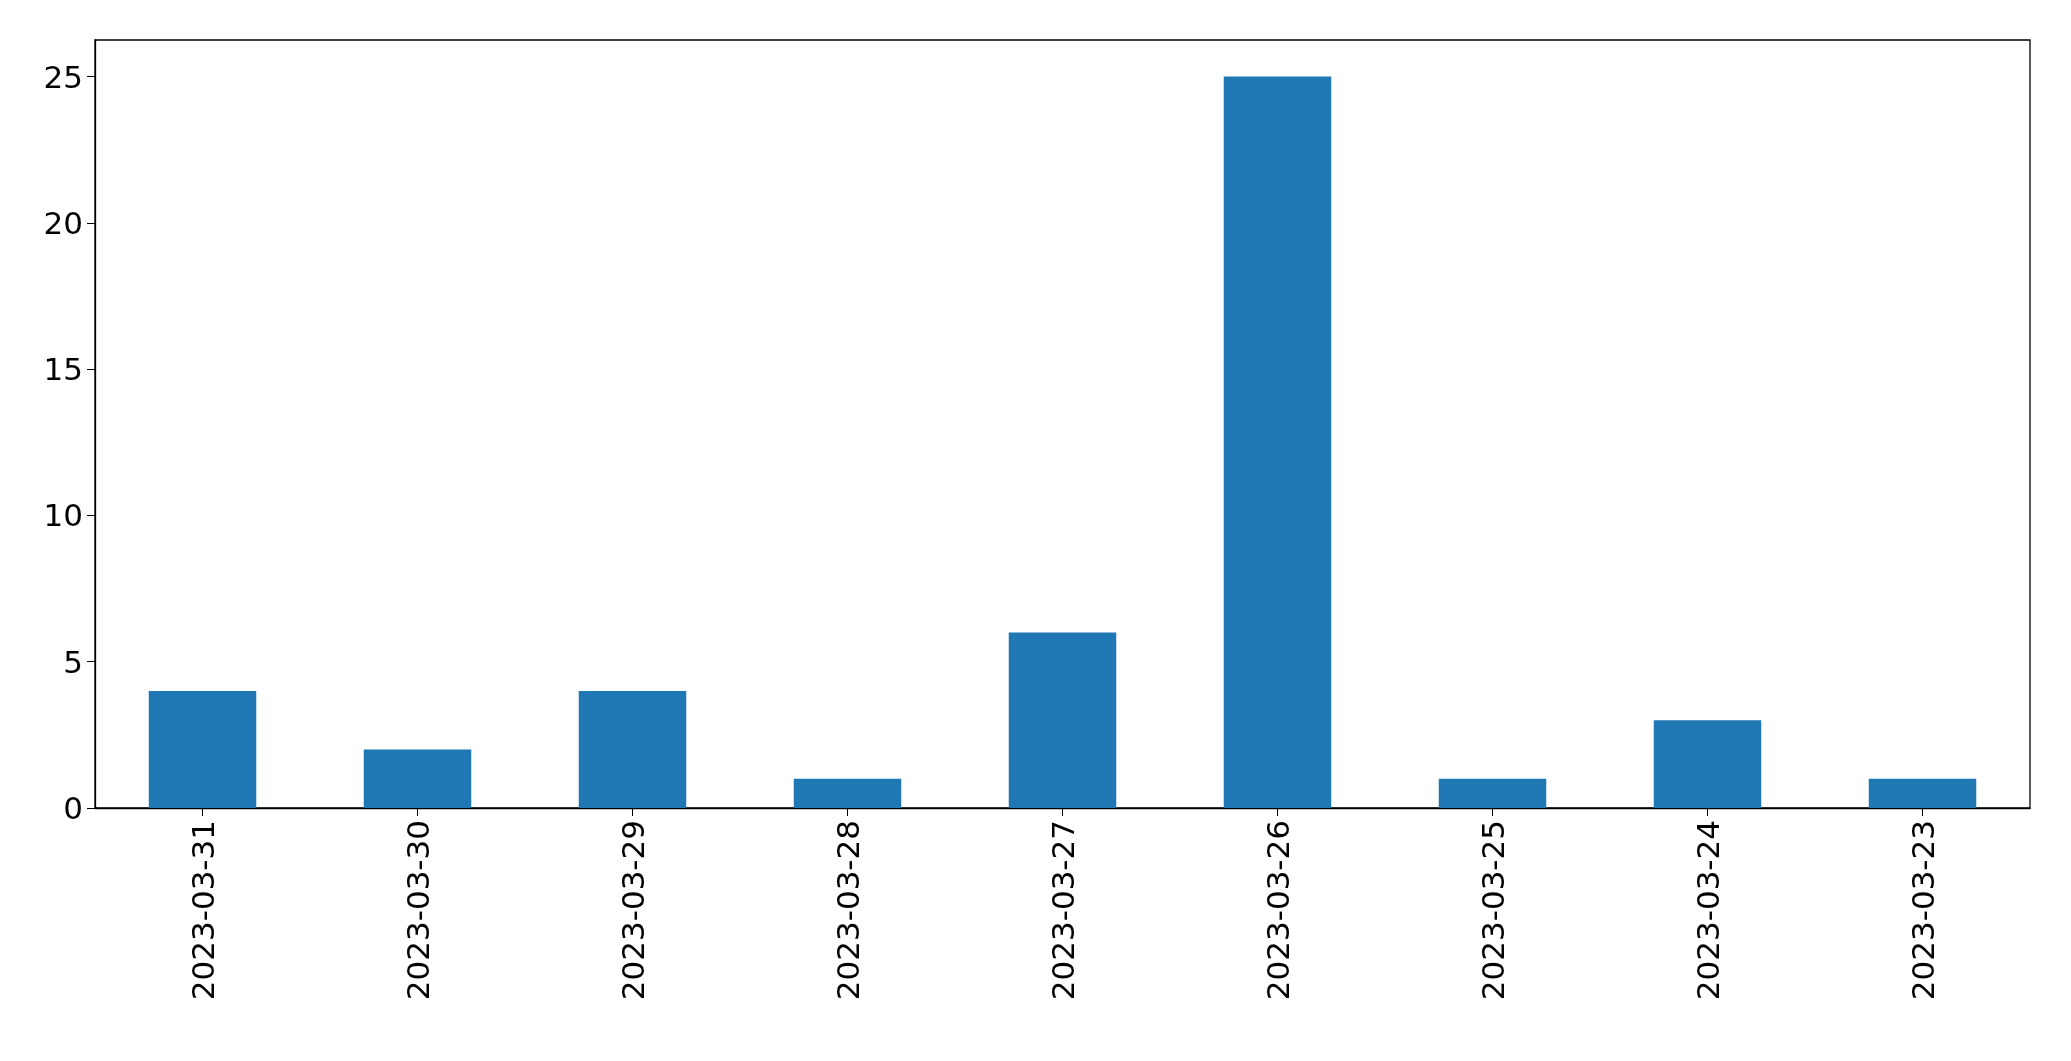  What do you see at coordinates (417, 910) in the screenshot?
I see `x-tick-label: 2023-03-30` at bounding box center [417, 910].